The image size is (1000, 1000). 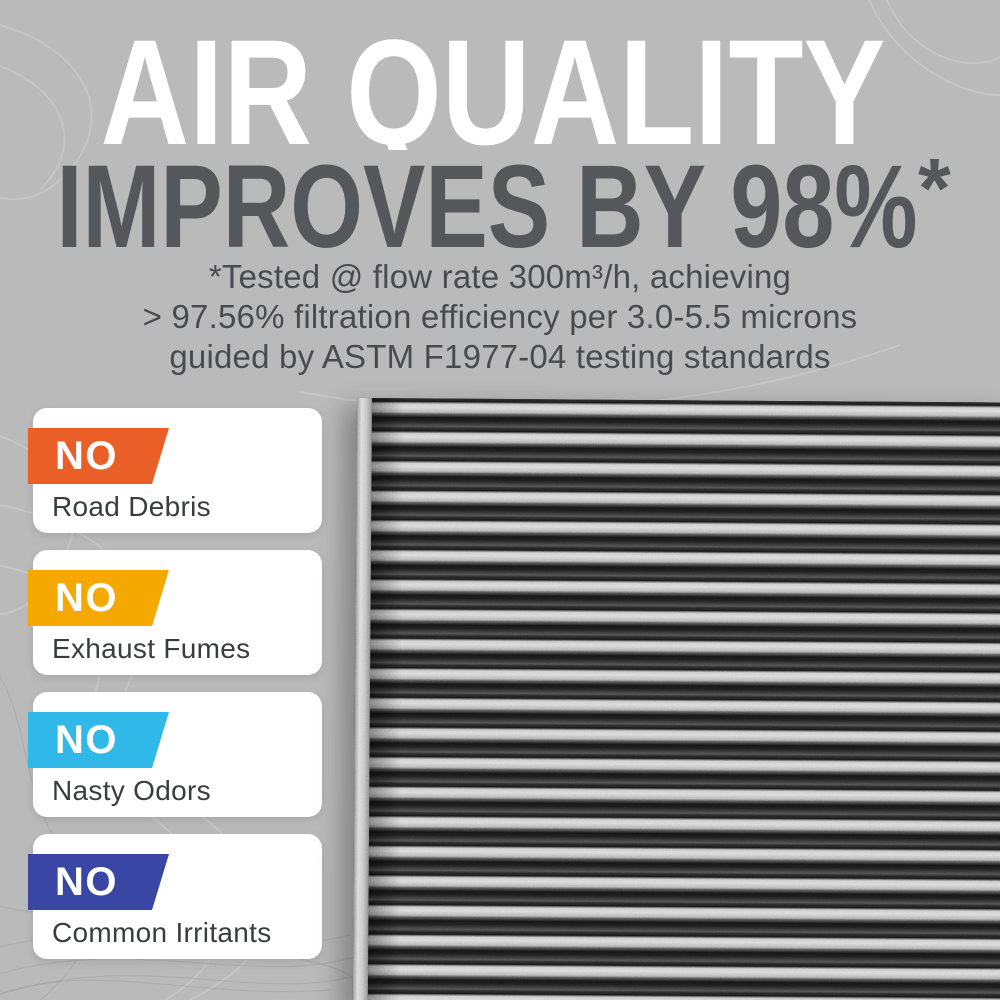 I want to click on headline-row-2: IMPROVES BY 98% *, so click(x=504, y=207).